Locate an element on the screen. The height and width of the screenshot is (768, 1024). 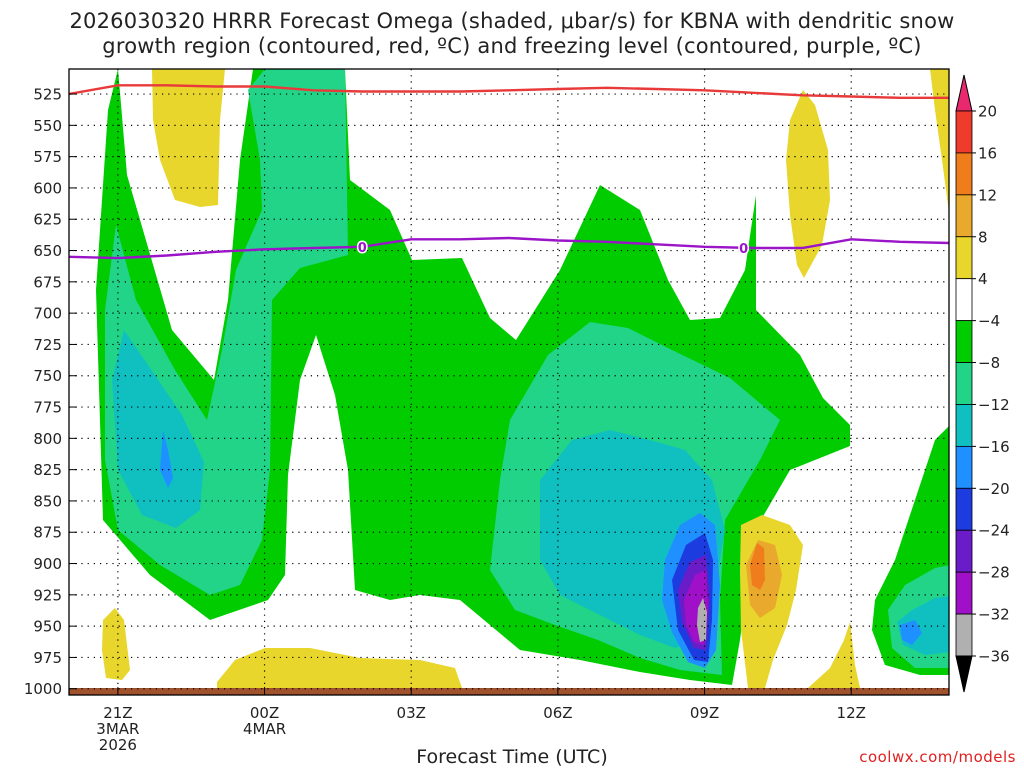
colorbar-label-1: 16 is located at coordinates (987, 153).